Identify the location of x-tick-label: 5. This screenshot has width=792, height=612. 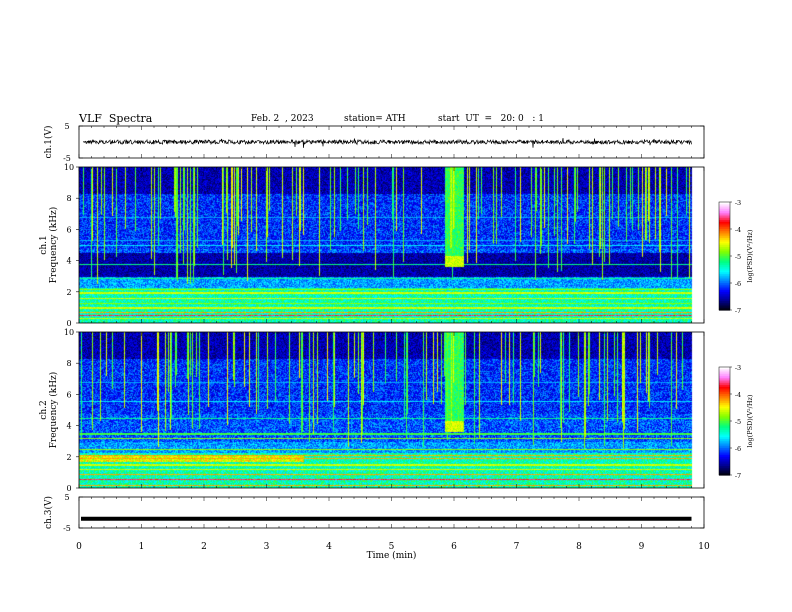
(392, 547).